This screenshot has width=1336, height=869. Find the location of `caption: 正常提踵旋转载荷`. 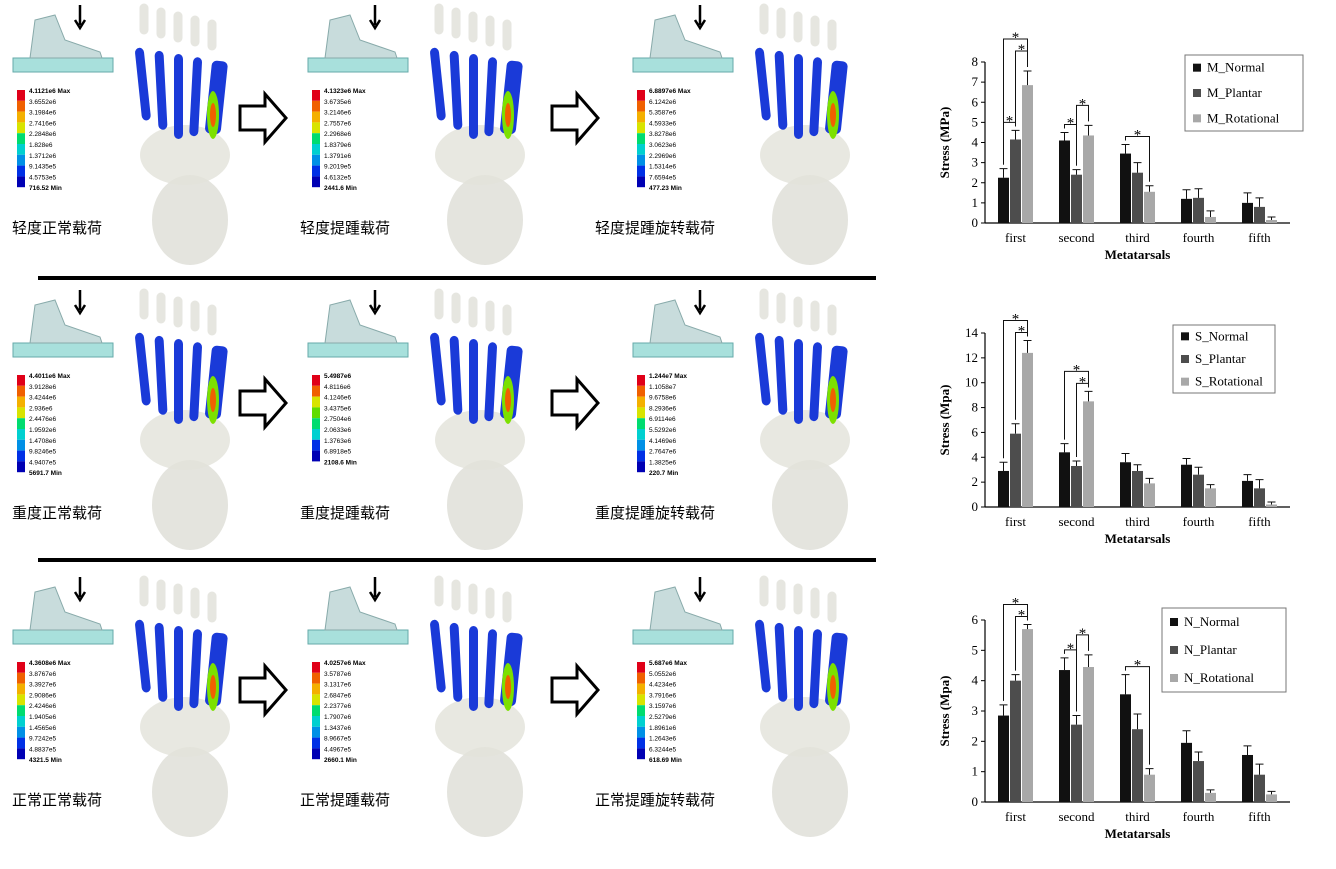

caption: 正常提踵旋转载荷 is located at coordinates (655, 800).